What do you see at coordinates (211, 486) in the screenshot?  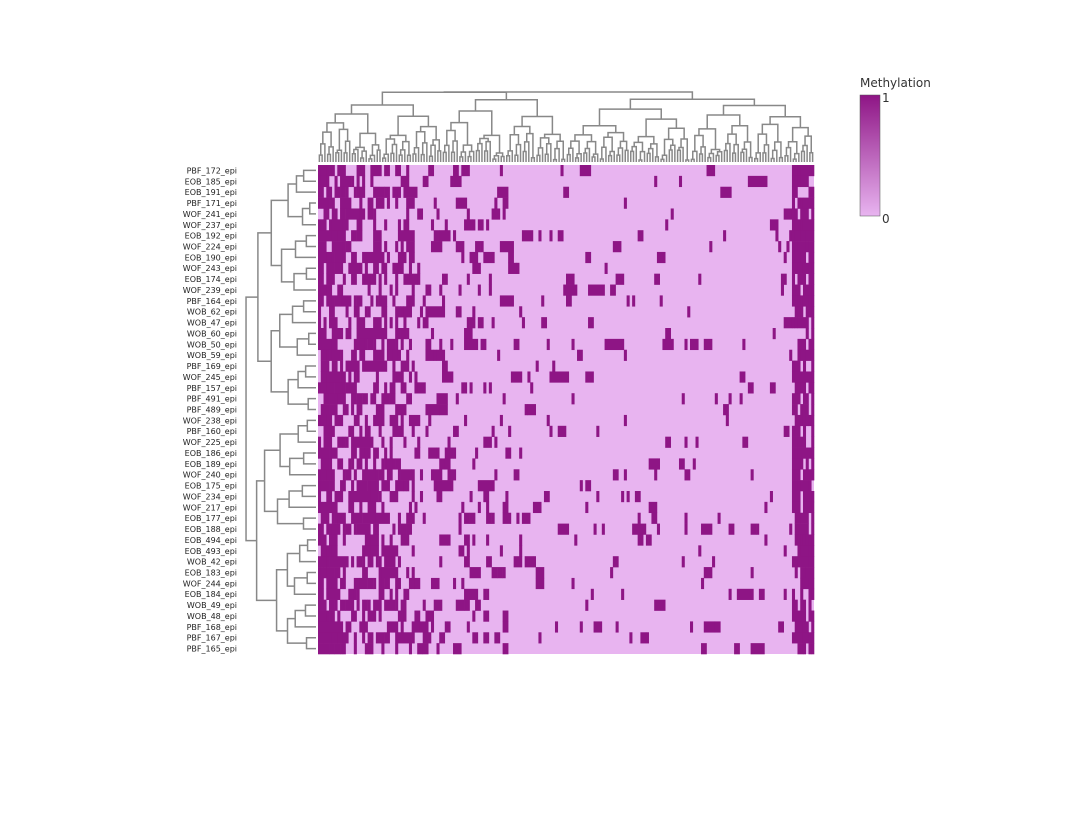 I see `row-label: EOB_175_epi` at bounding box center [211, 486].